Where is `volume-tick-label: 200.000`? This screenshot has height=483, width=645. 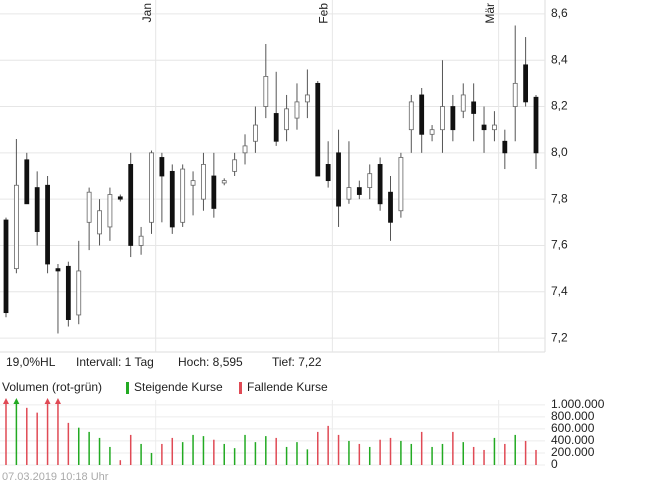
volume-tick-label: 200.000 is located at coordinates (573, 452).